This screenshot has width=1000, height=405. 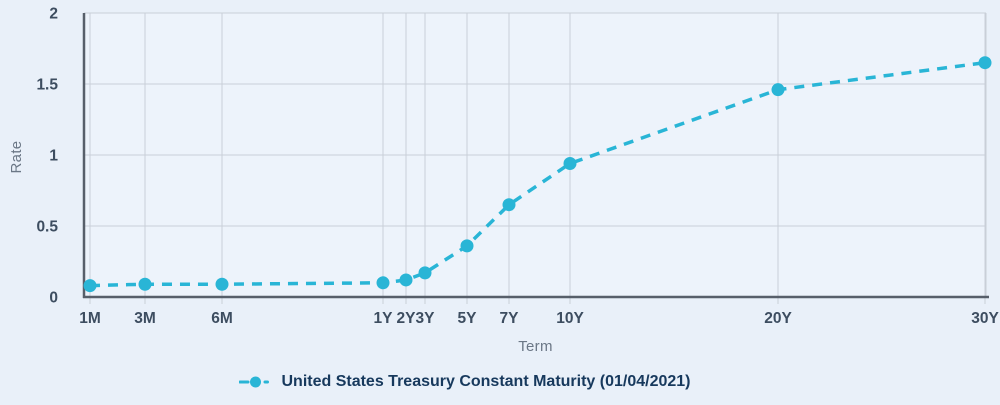 What do you see at coordinates (53, 156) in the screenshot?
I see `svg-text: 1` at bounding box center [53, 156].